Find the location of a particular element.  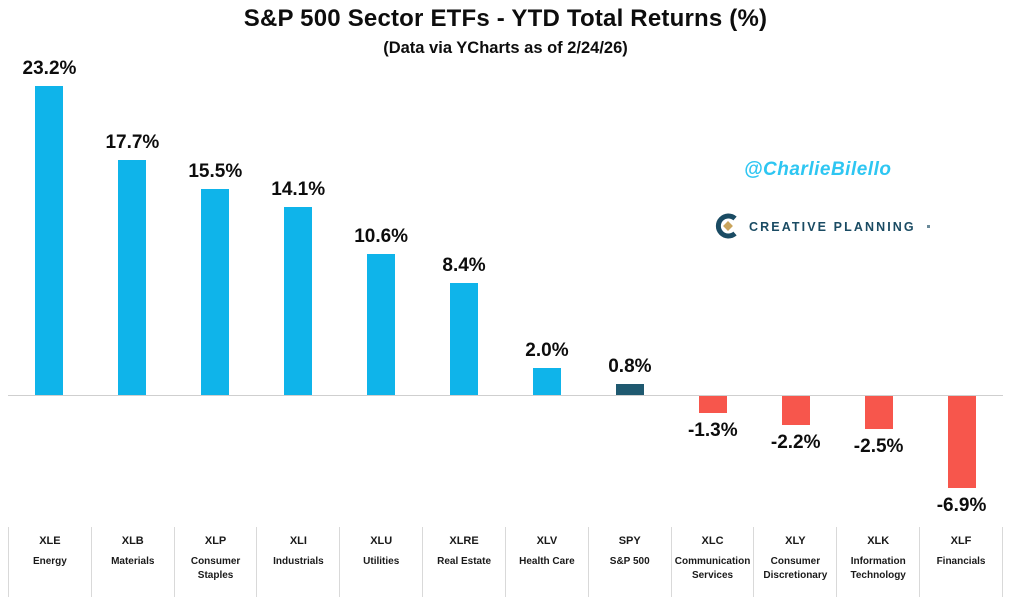

category-cell-XLV: XLV Health Care is located at coordinates (546, 562).